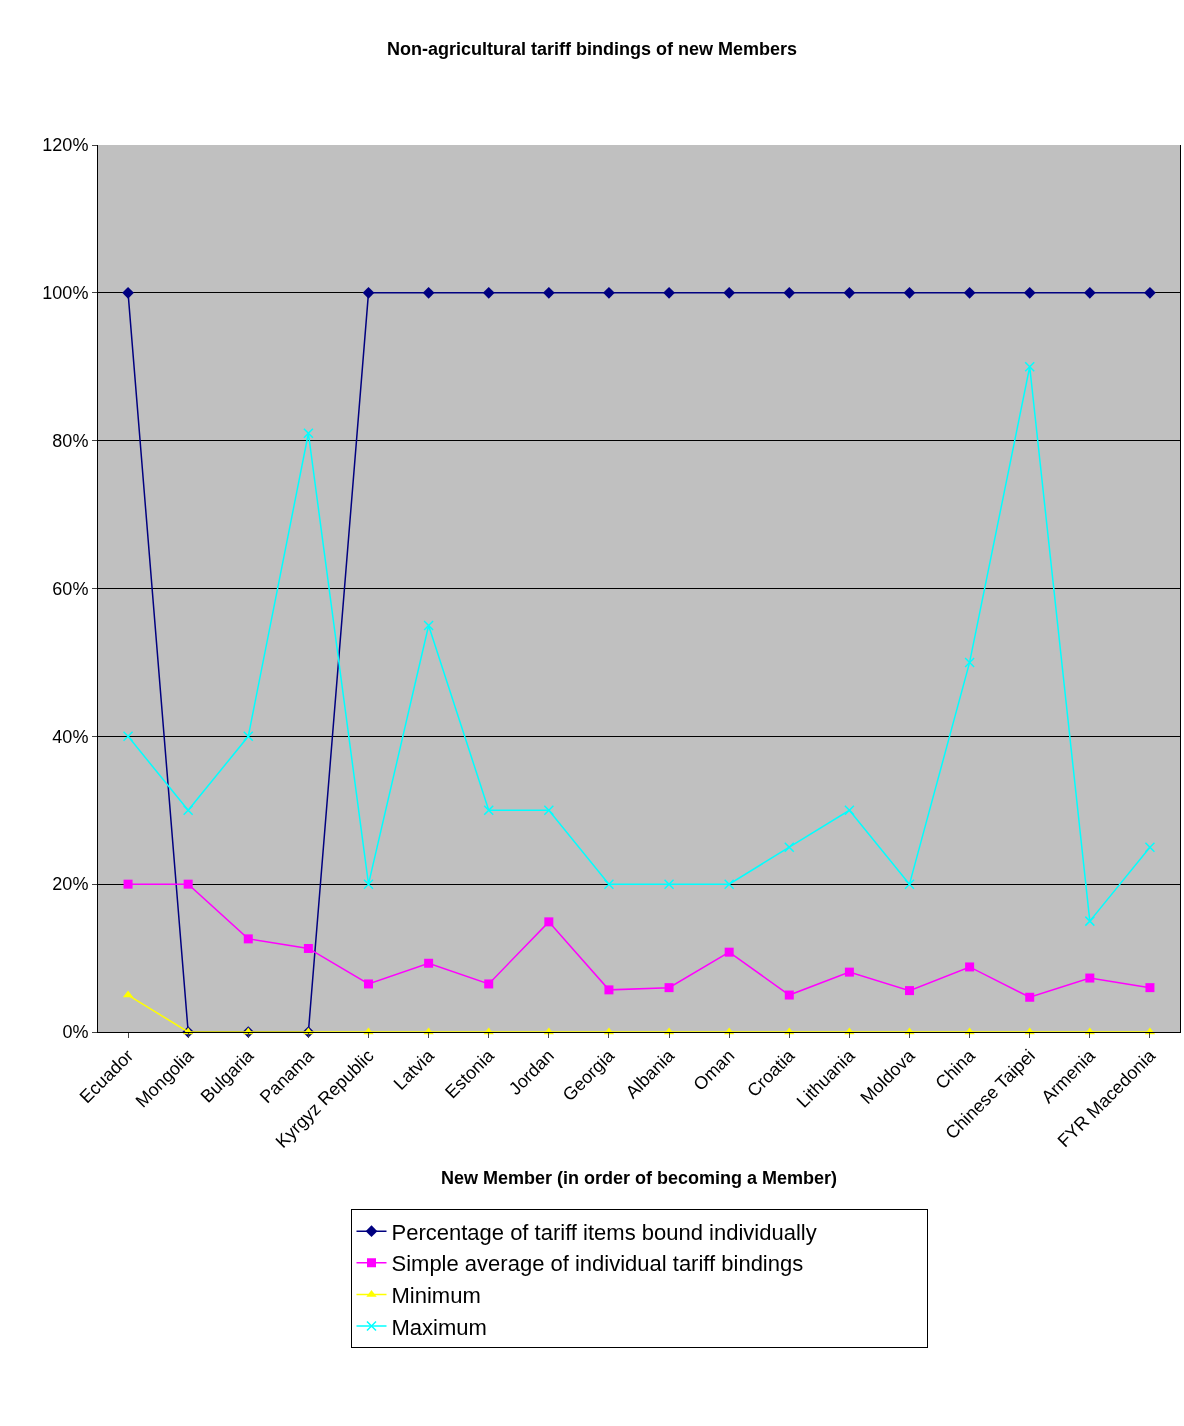 The height and width of the screenshot is (1426, 1184). I want to click on legend-label: Maximum, so click(439, 1327).